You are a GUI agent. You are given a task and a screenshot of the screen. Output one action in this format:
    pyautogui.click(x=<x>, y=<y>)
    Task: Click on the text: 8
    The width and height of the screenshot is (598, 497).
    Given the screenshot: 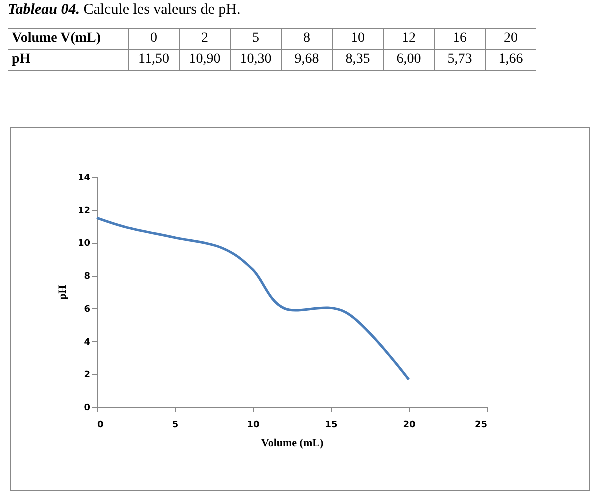 What is the action you would take?
    pyautogui.click(x=307, y=39)
    